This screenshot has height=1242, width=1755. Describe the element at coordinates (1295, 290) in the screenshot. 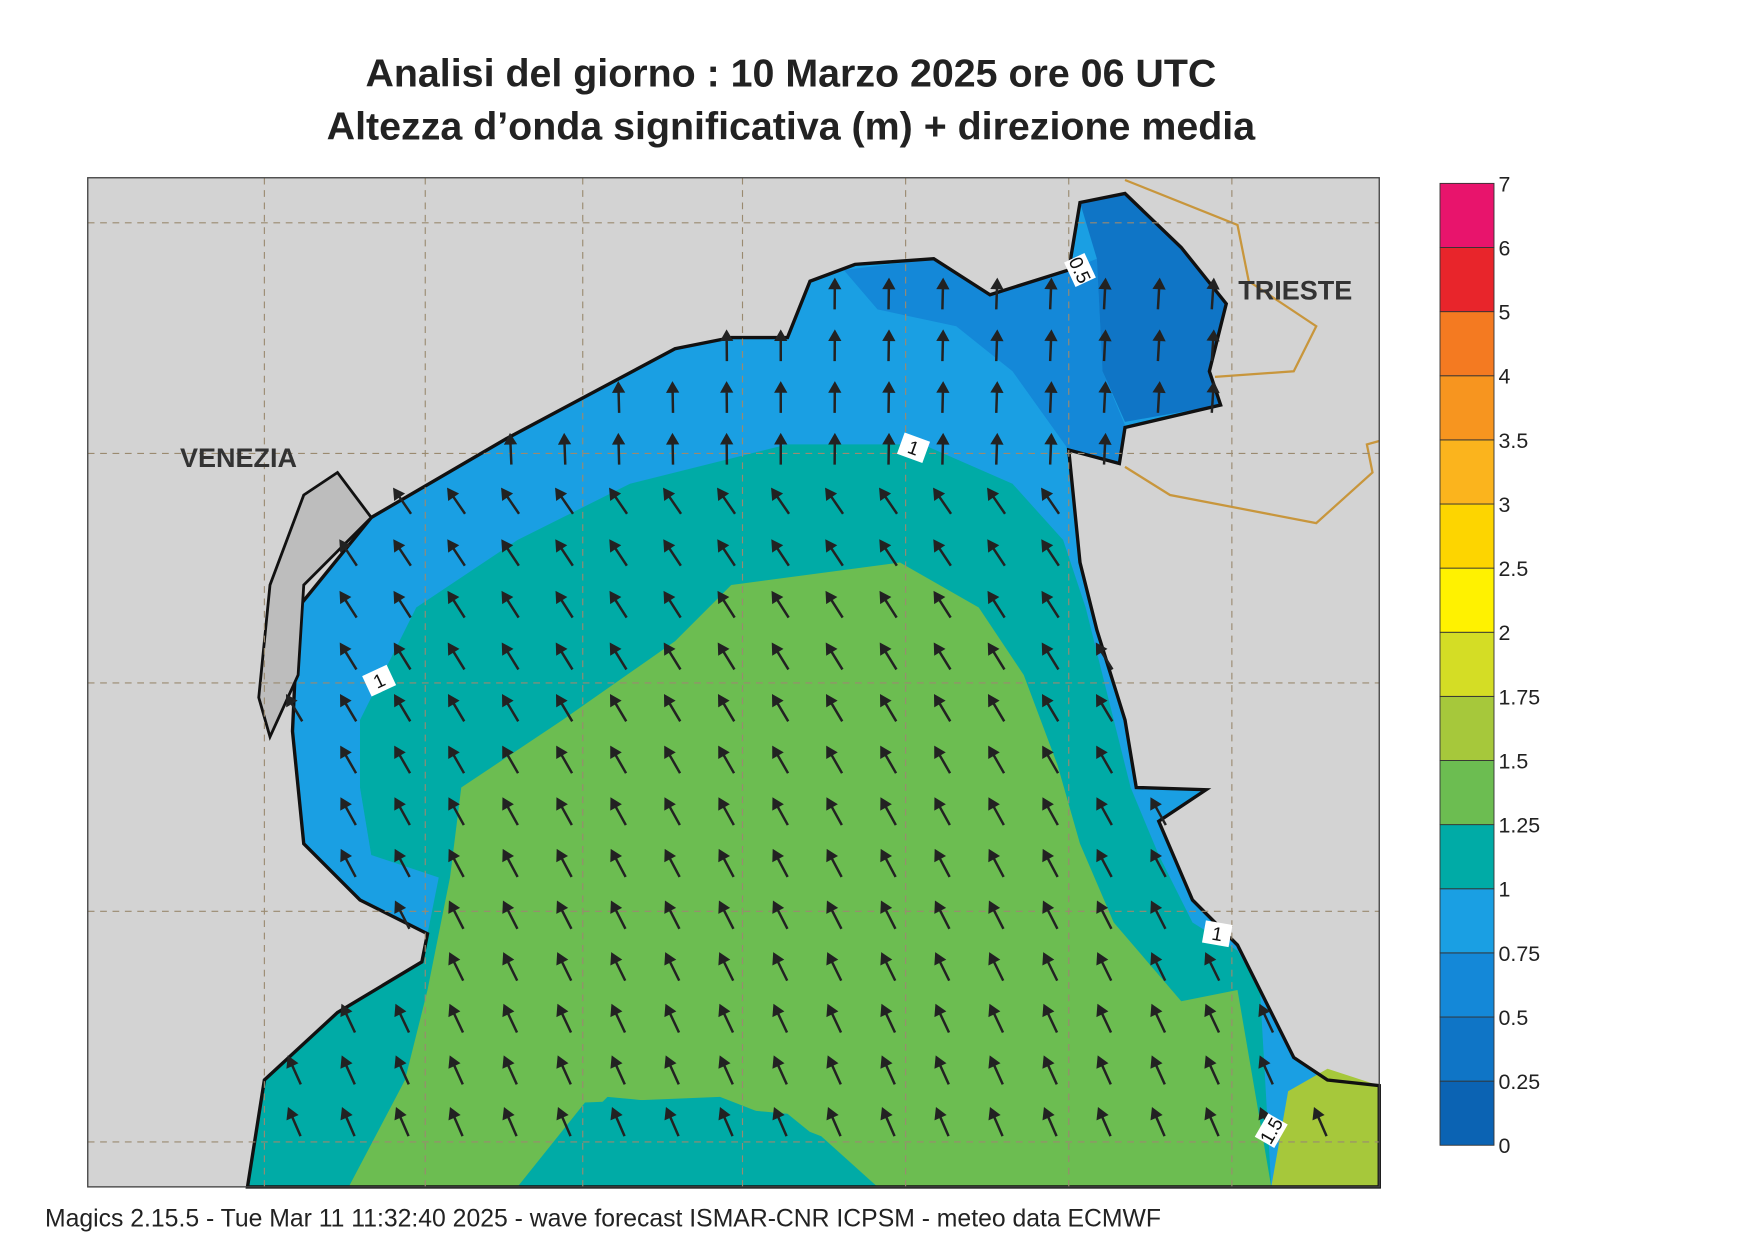

I see `place-label: TRIESTE` at that location.